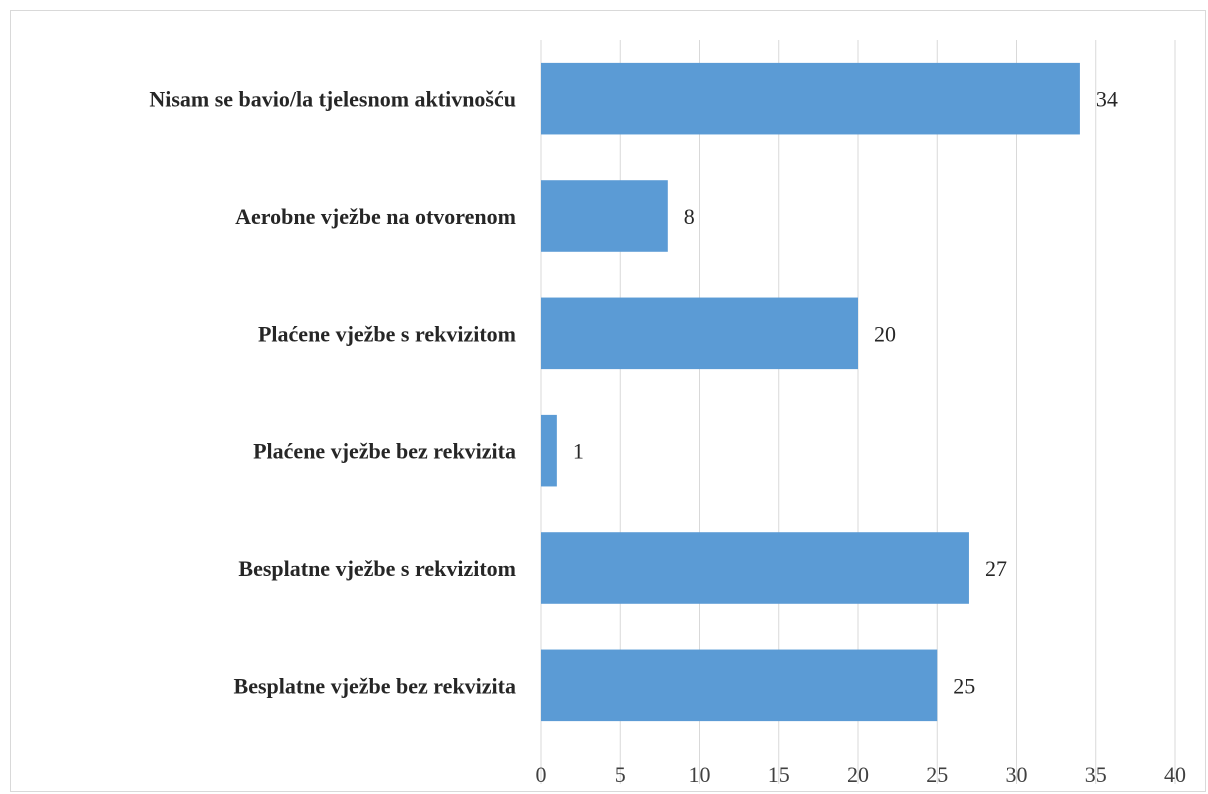 The width and height of the screenshot is (1208, 794). I want to click on category-label-aerobne-vjezbe-na-otvorenom: Aerobne vježbe na otvorenom, so click(375, 216).